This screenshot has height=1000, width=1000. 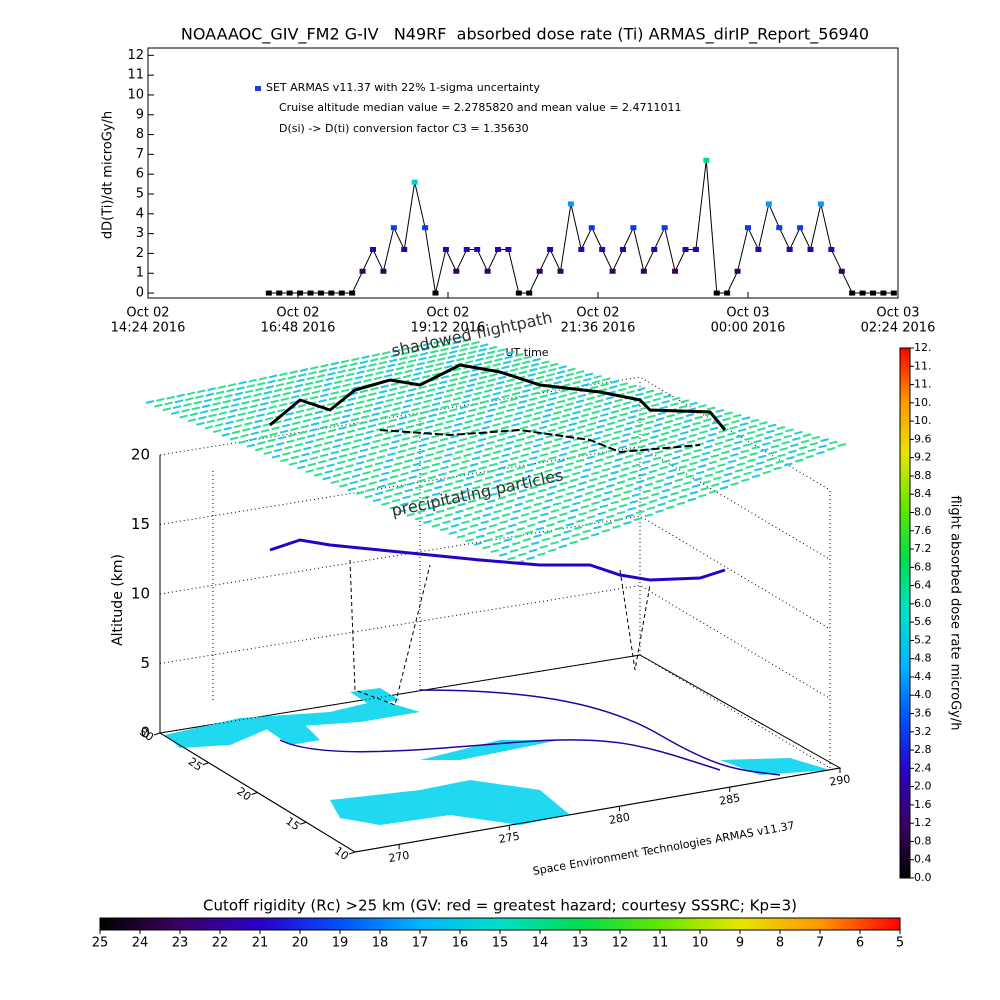 What do you see at coordinates (140, 455) in the screenshot?
I see `z-tick-label: 20` at bounding box center [140, 455].